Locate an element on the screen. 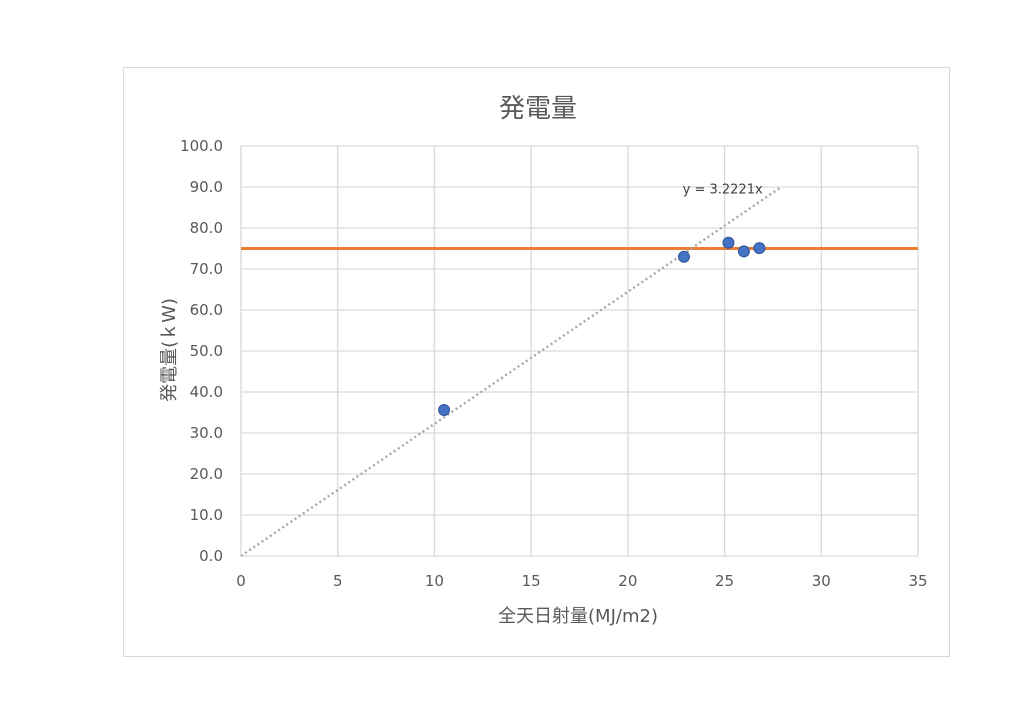 This screenshot has height=725, width=1024. x-tick-label: 5 is located at coordinates (338, 581).